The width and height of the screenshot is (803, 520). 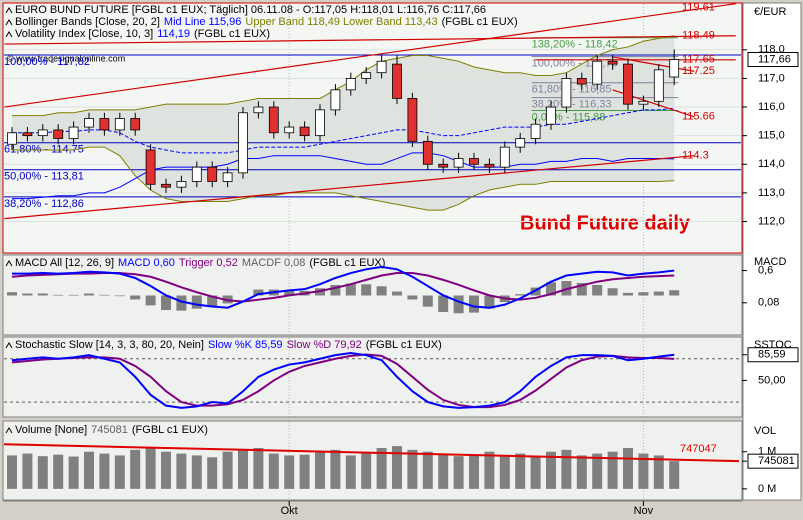 I want to click on fib-label: 50,00% - 113,81, so click(x=44, y=177).